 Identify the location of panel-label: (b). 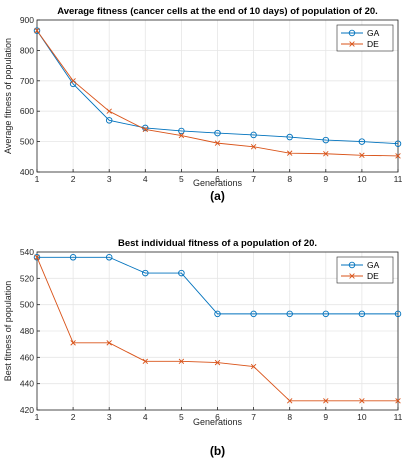
(217, 451).